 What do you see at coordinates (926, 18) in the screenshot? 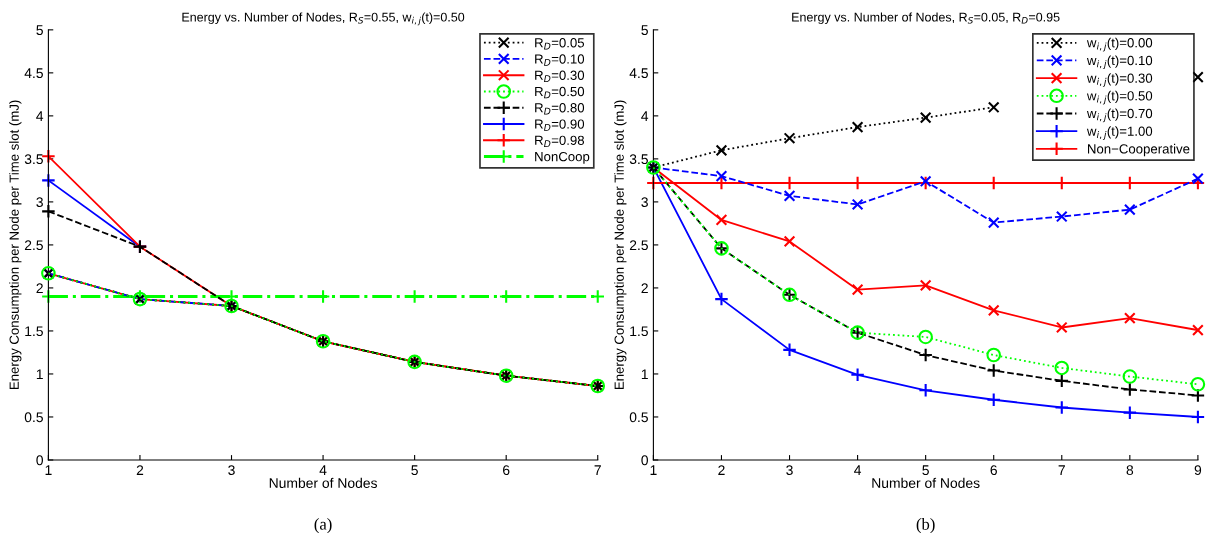
I see `chart-title: Energy vs. Number of Nodes, R$_{S}$=0.05, R$_{D}$=0.95` at bounding box center [926, 18].